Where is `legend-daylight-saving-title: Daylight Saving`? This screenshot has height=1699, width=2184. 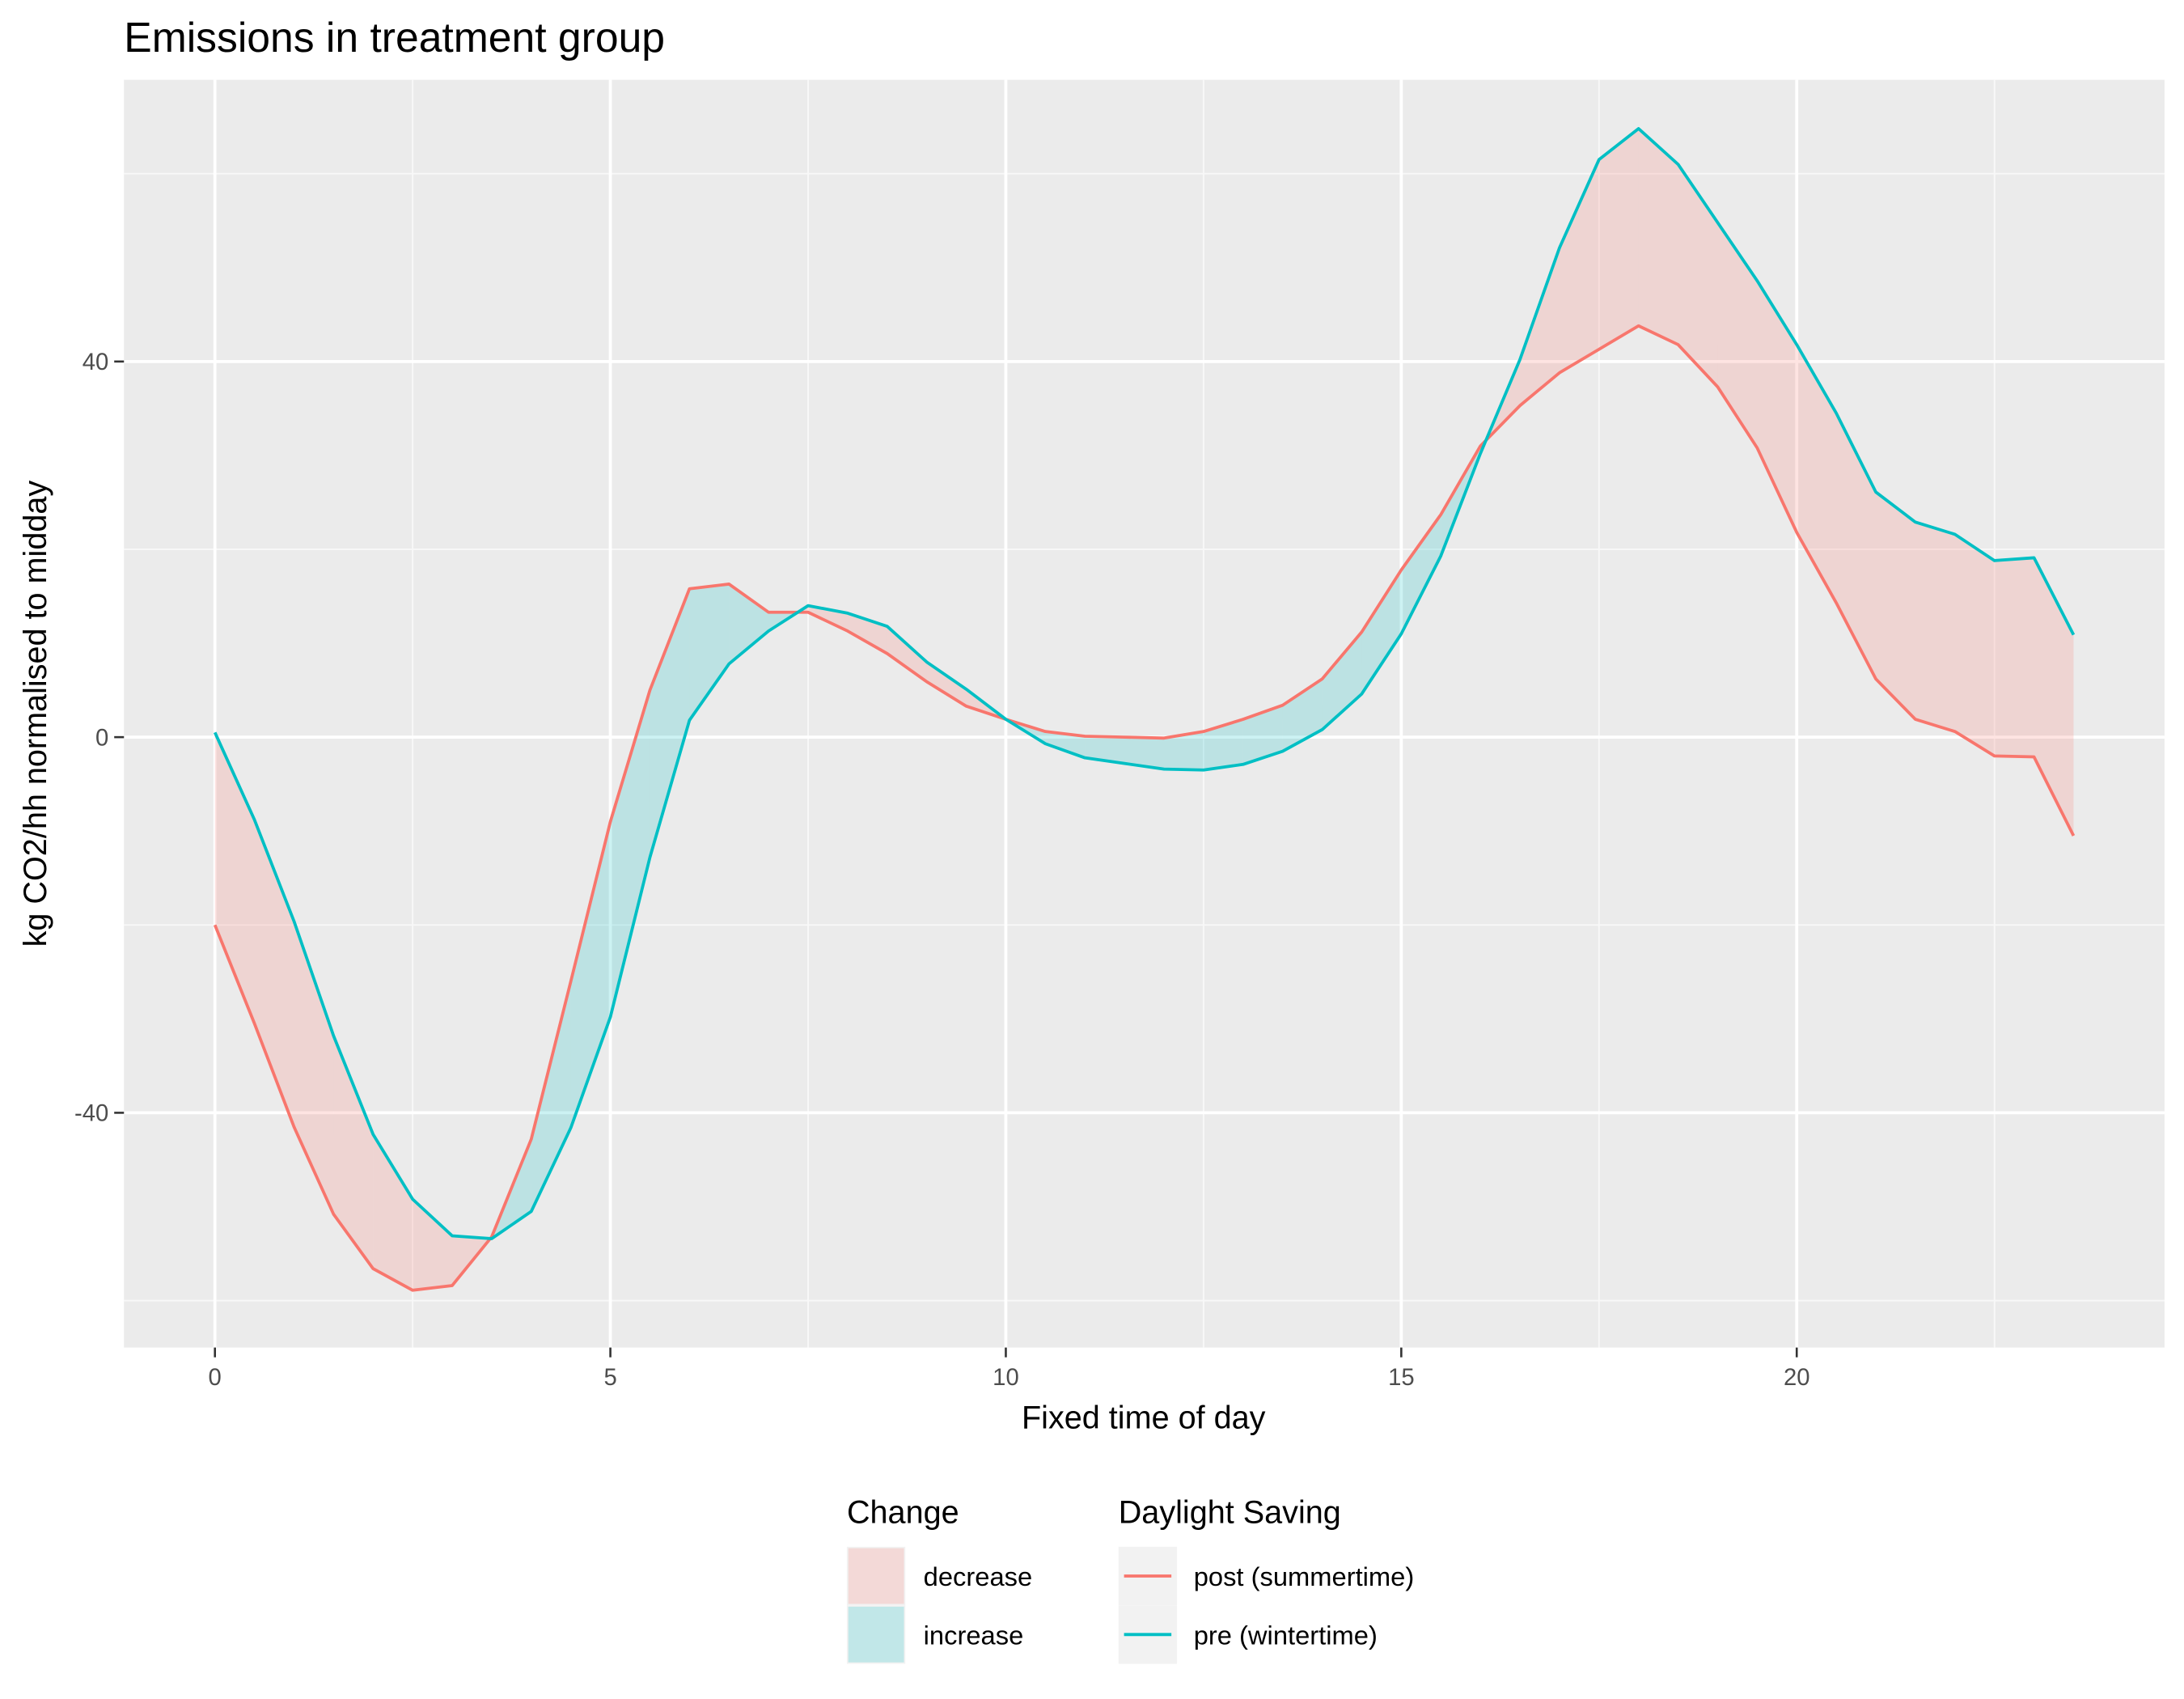 legend-daylight-saving-title: Daylight Saving is located at coordinates (1230, 1513).